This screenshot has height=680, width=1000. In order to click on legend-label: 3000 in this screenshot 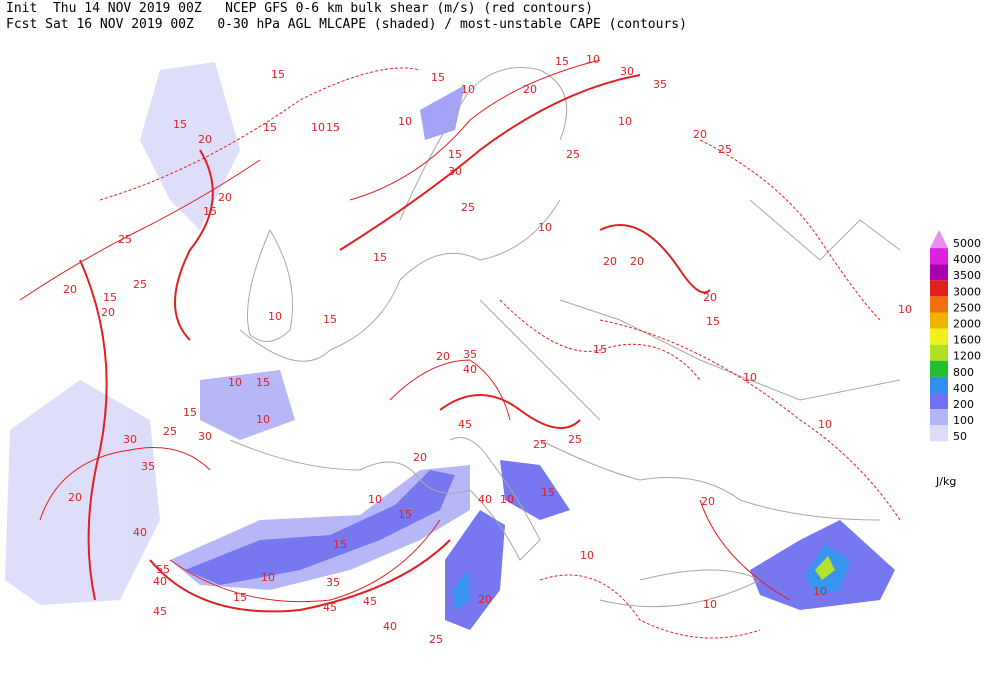, I will do `click(967, 291)`.